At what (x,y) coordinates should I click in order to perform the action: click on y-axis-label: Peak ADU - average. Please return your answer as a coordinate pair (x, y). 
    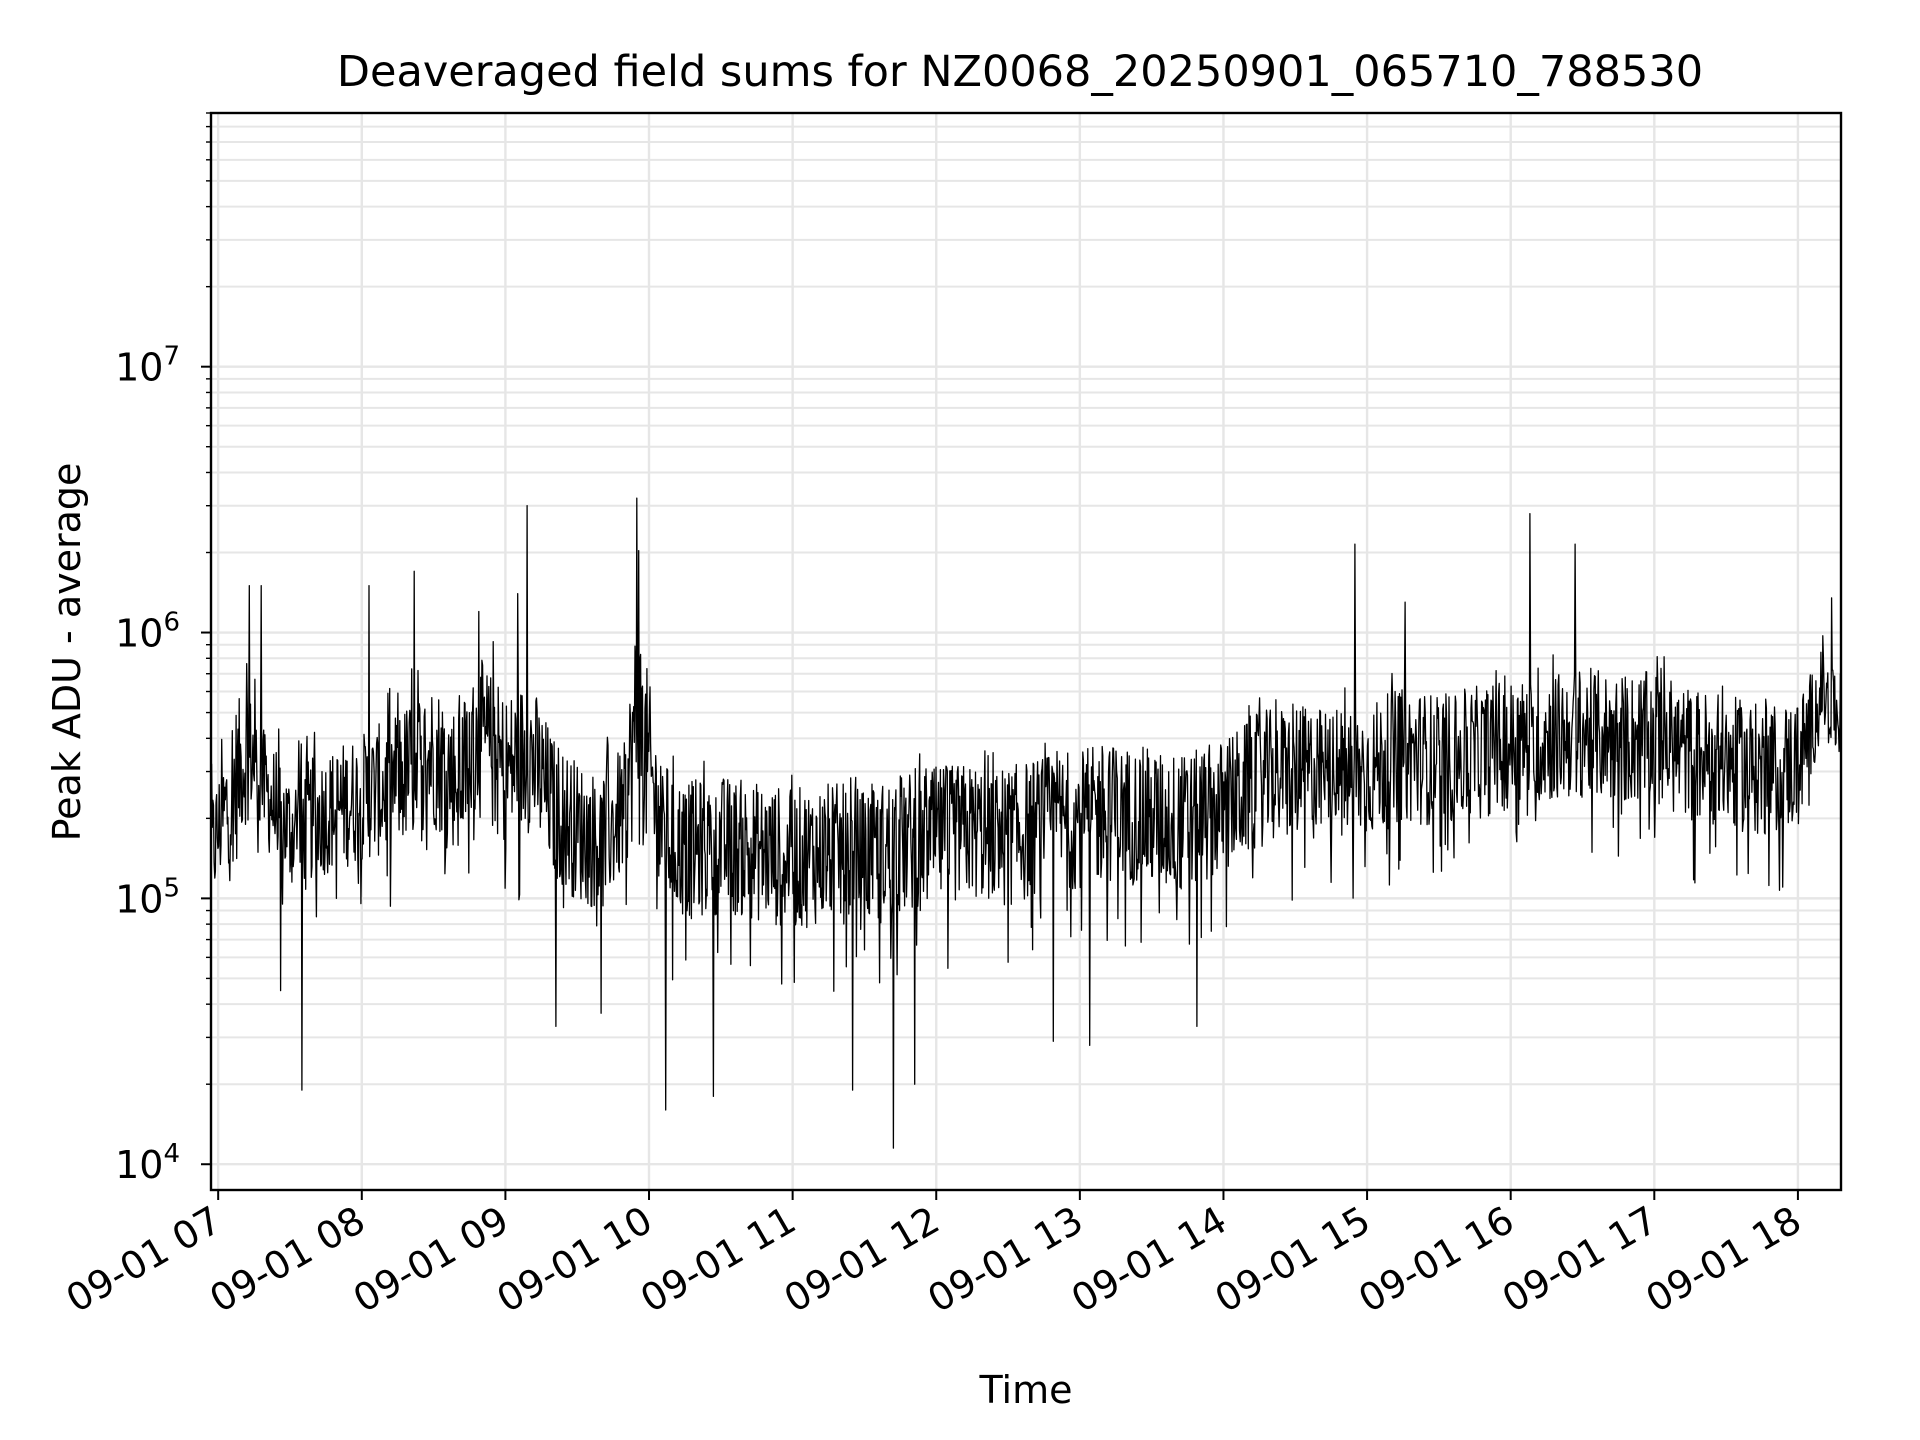
    Looking at the image, I should click on (67, 652).